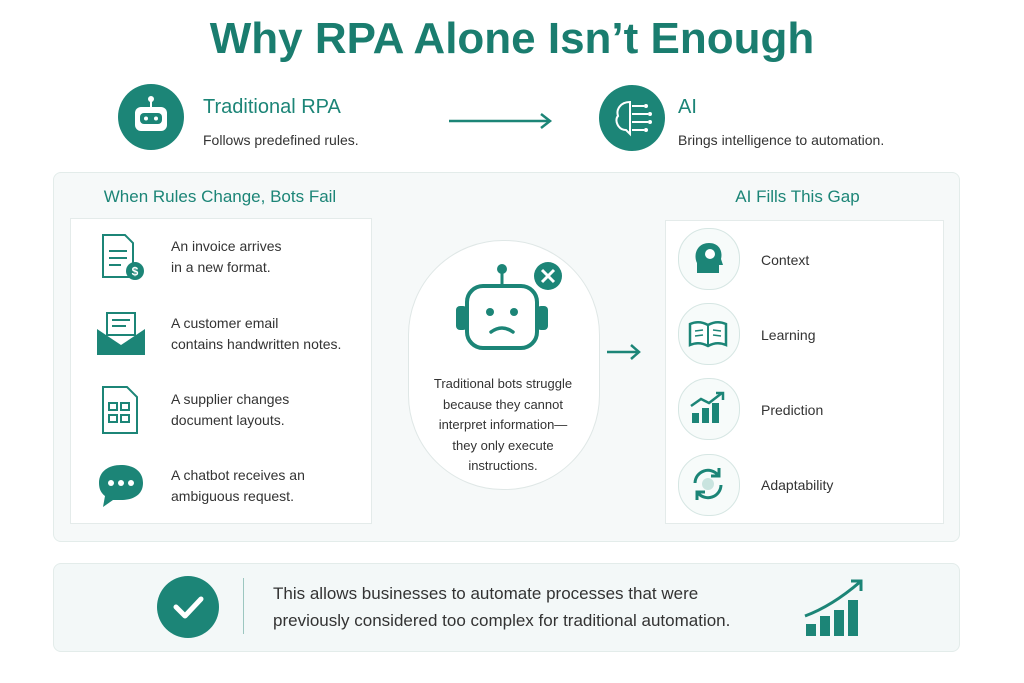 The image size is (1024, 683). I want to click on text-line: because they cannot, so click(503, 404).